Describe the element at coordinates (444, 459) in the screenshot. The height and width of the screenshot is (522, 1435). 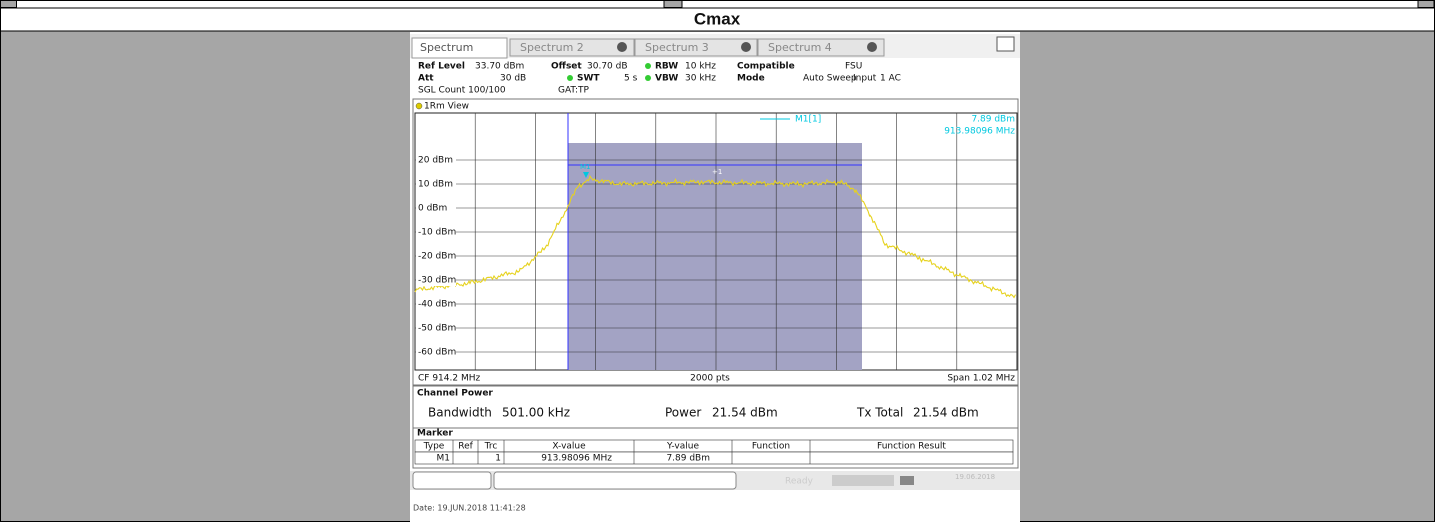
I see `cell: M1` at that location.